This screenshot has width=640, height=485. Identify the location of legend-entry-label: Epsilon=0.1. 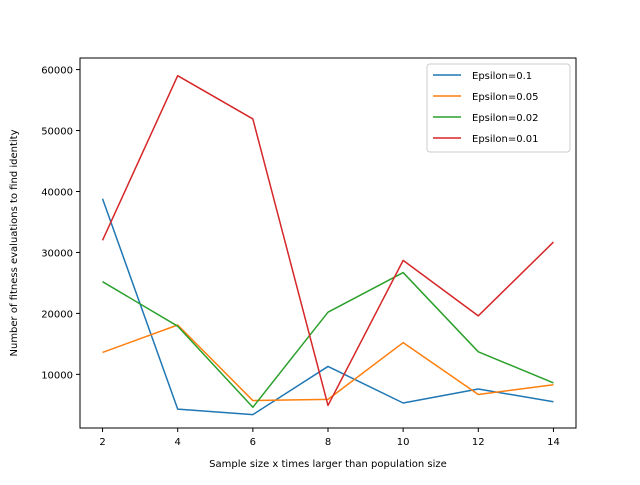
(502, 76).